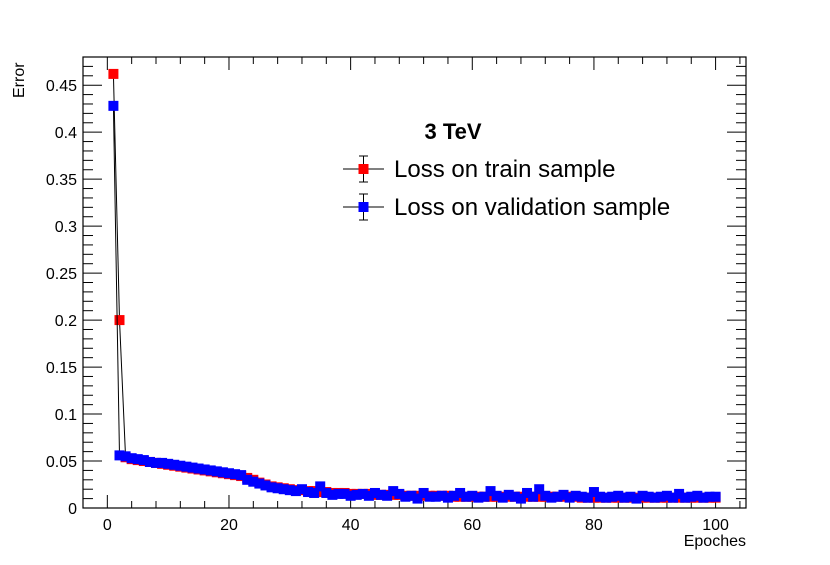  What do you see at coordinates (107, 525) in the screenshot?
I see `x-tick-label: 0` at bounding box center [107, 525].